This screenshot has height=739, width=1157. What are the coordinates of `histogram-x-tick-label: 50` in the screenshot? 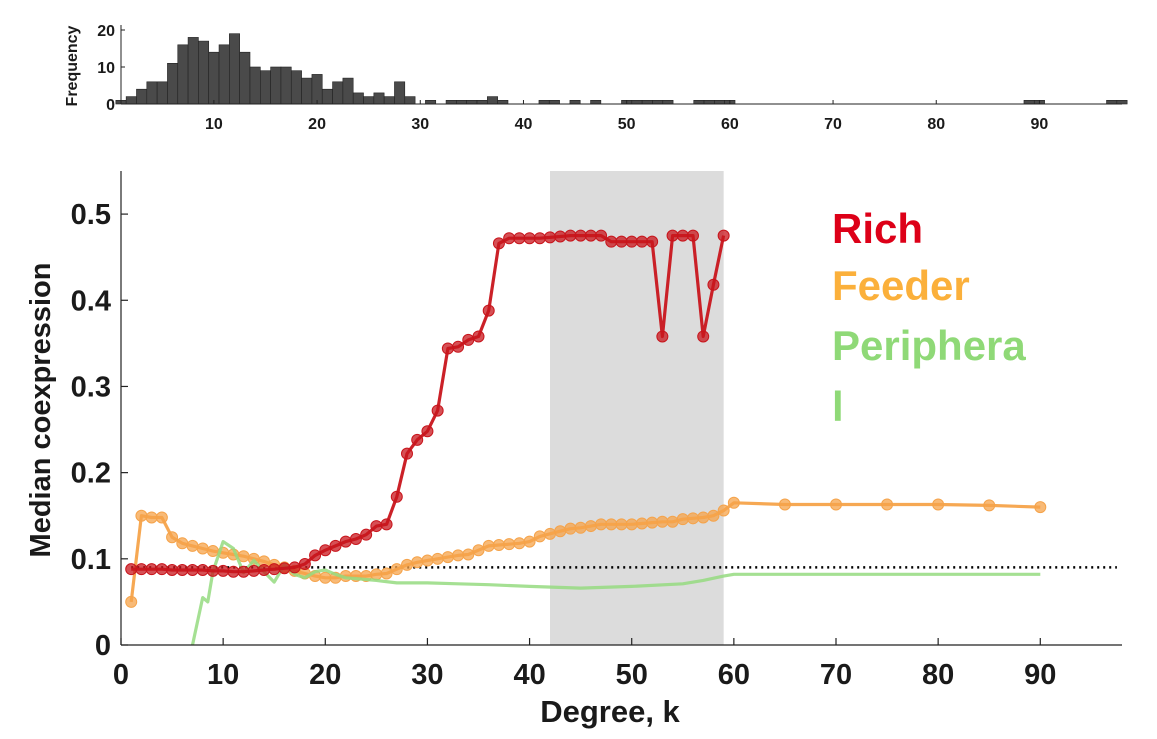 It's located at (627, 124).